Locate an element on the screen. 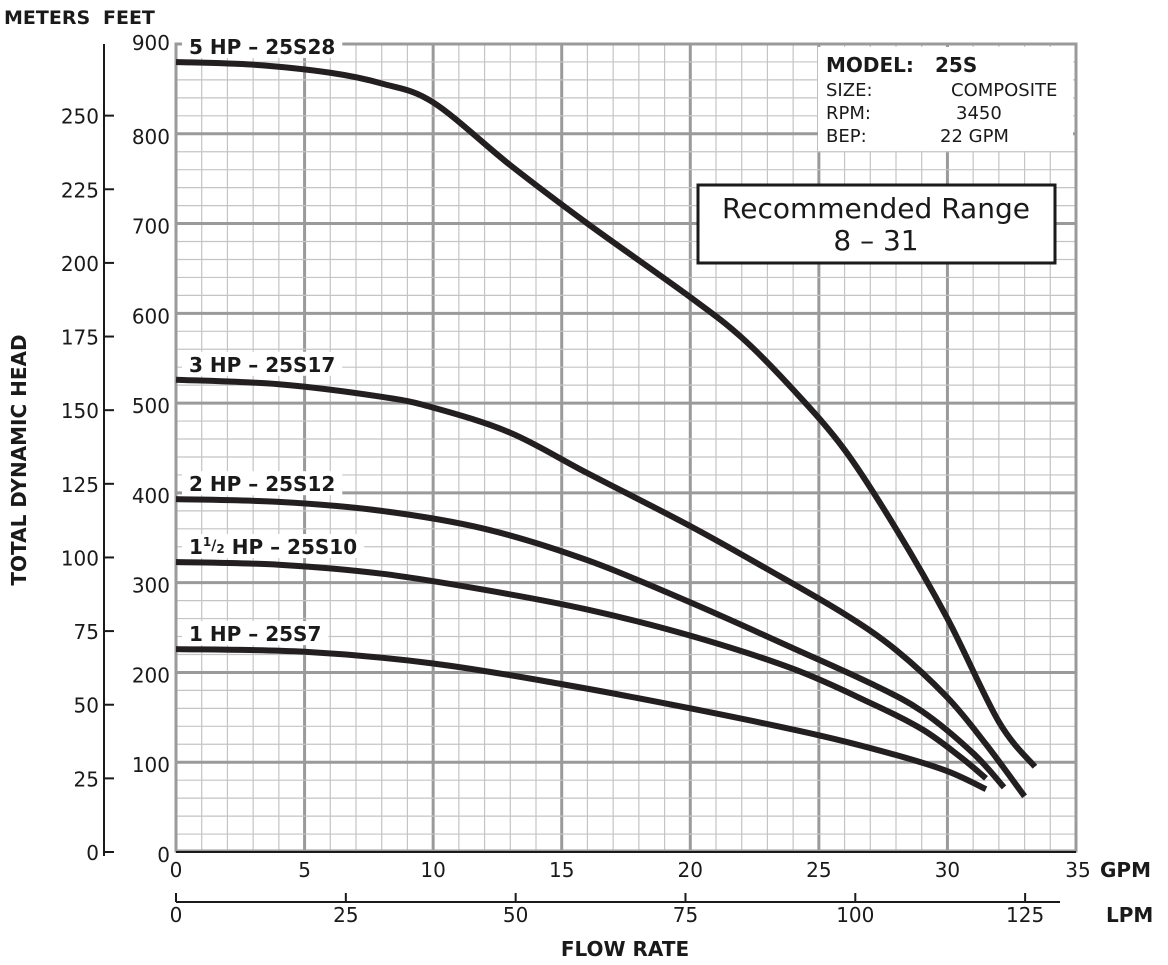  recommended-range-box: Recommended Range 8 – 31 is located at coordinates (876, 224).